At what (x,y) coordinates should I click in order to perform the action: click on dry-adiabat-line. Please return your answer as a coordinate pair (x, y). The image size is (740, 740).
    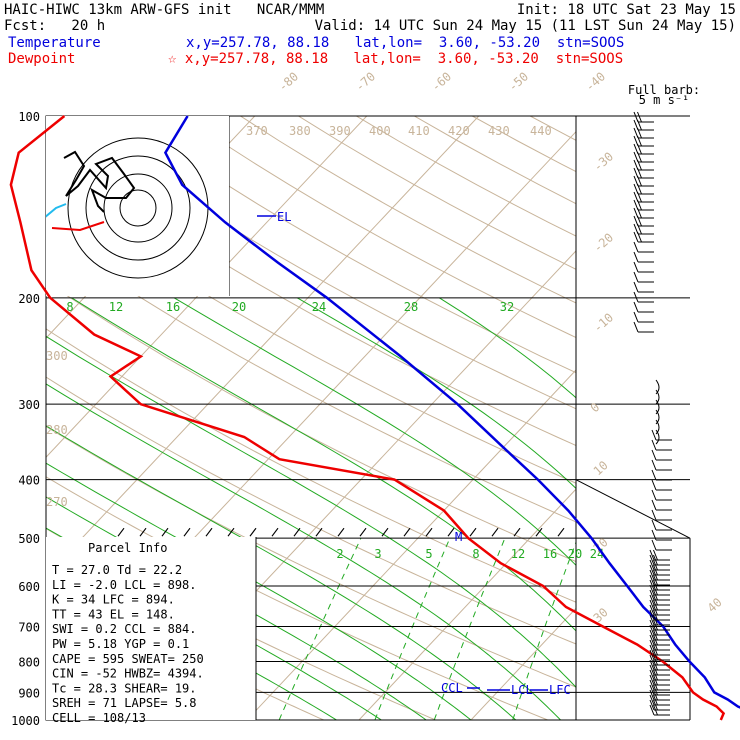
    Looking at the image, I should click on (185, 650).